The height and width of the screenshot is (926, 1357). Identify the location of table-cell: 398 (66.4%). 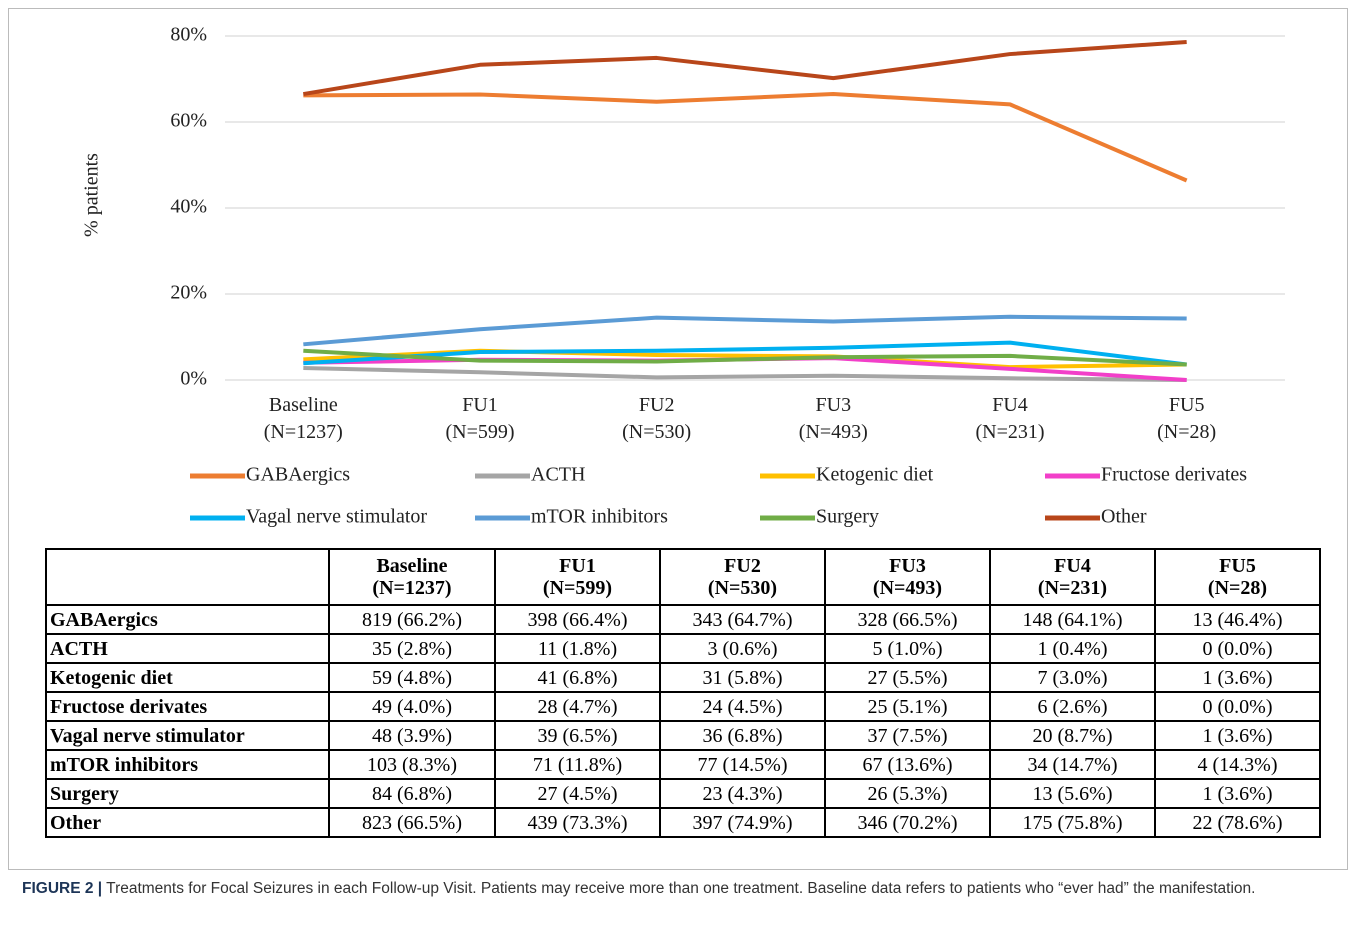
(577, 619).